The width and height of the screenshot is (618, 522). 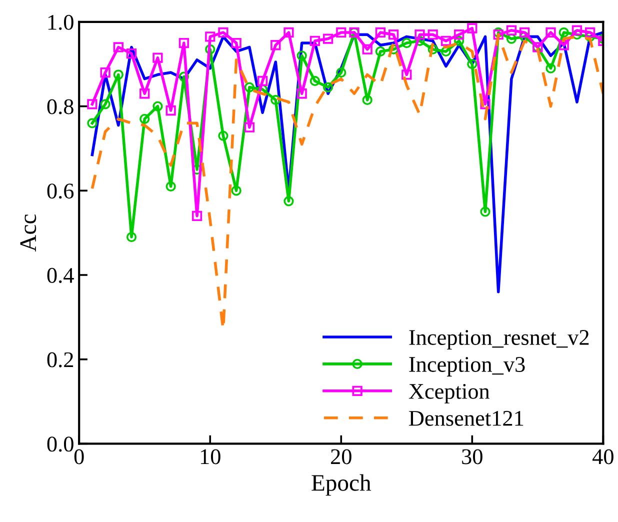 What do you see at coordinates (341, 456) in the screenshot?
I see `x-tick-label: 20` at bounding box center [341, 456].